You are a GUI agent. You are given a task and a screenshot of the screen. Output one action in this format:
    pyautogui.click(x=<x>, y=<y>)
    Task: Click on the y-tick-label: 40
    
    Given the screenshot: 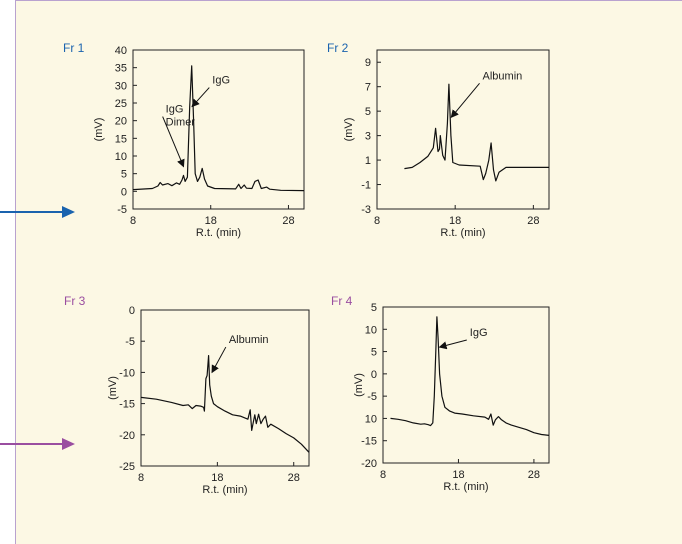 What is the action you would take?
    pyautogui.click(x=121, y=51)
    